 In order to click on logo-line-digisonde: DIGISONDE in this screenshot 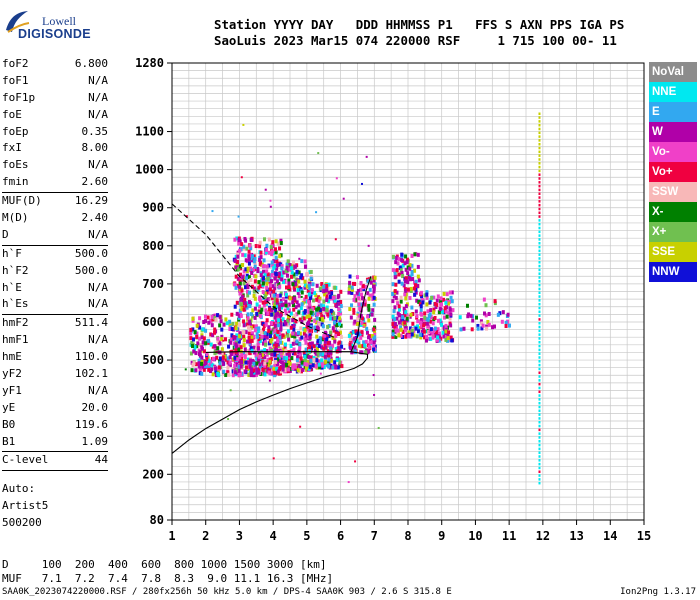, I will do `click(54, 34)`.